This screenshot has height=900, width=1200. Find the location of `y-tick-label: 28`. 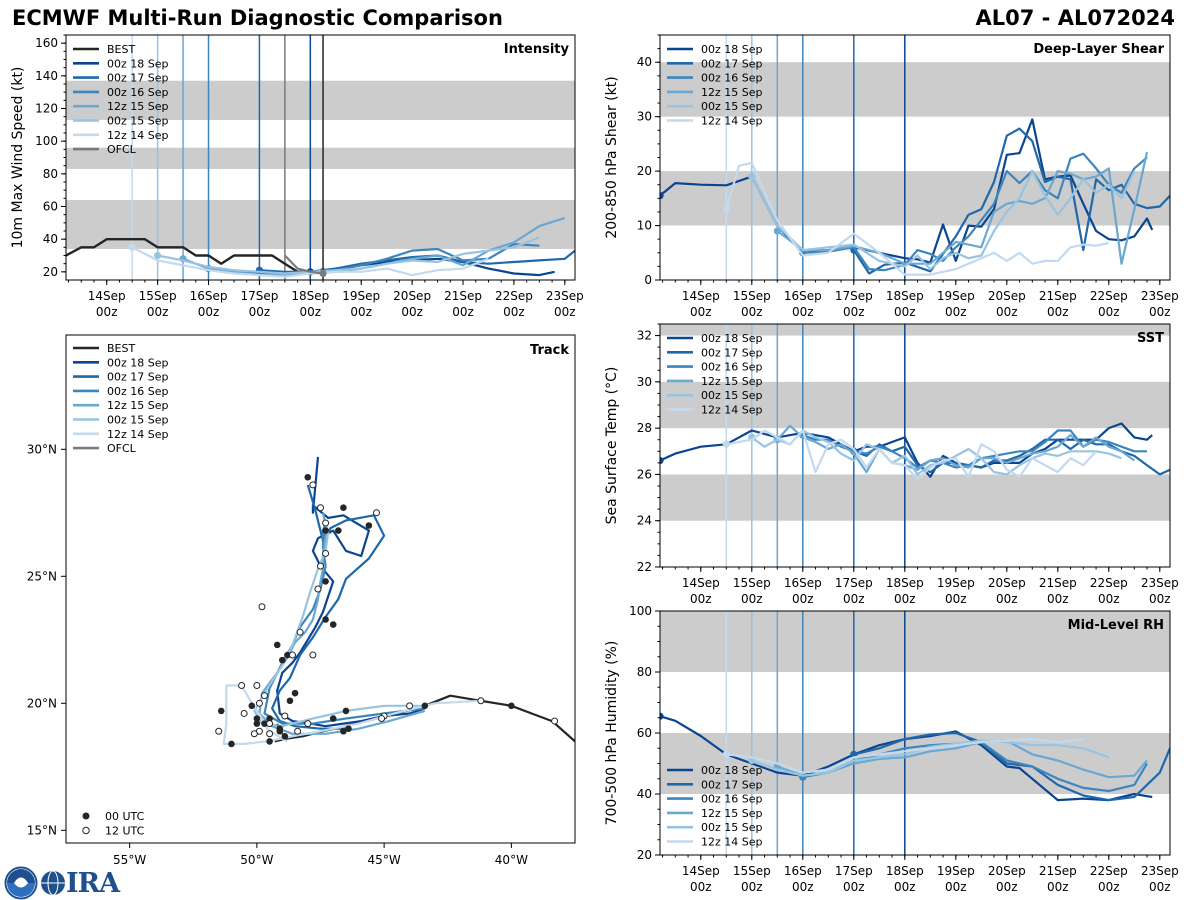

y-tick-label: 28 is located at coordinates (644, 428).